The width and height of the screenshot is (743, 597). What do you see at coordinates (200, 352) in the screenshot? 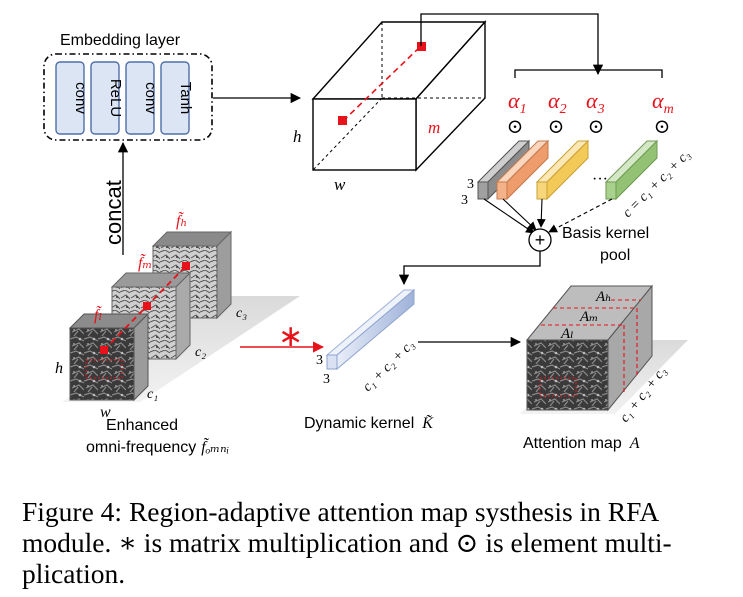
I see `channel-label-c2: c₂` at bounding box center [200, 352].